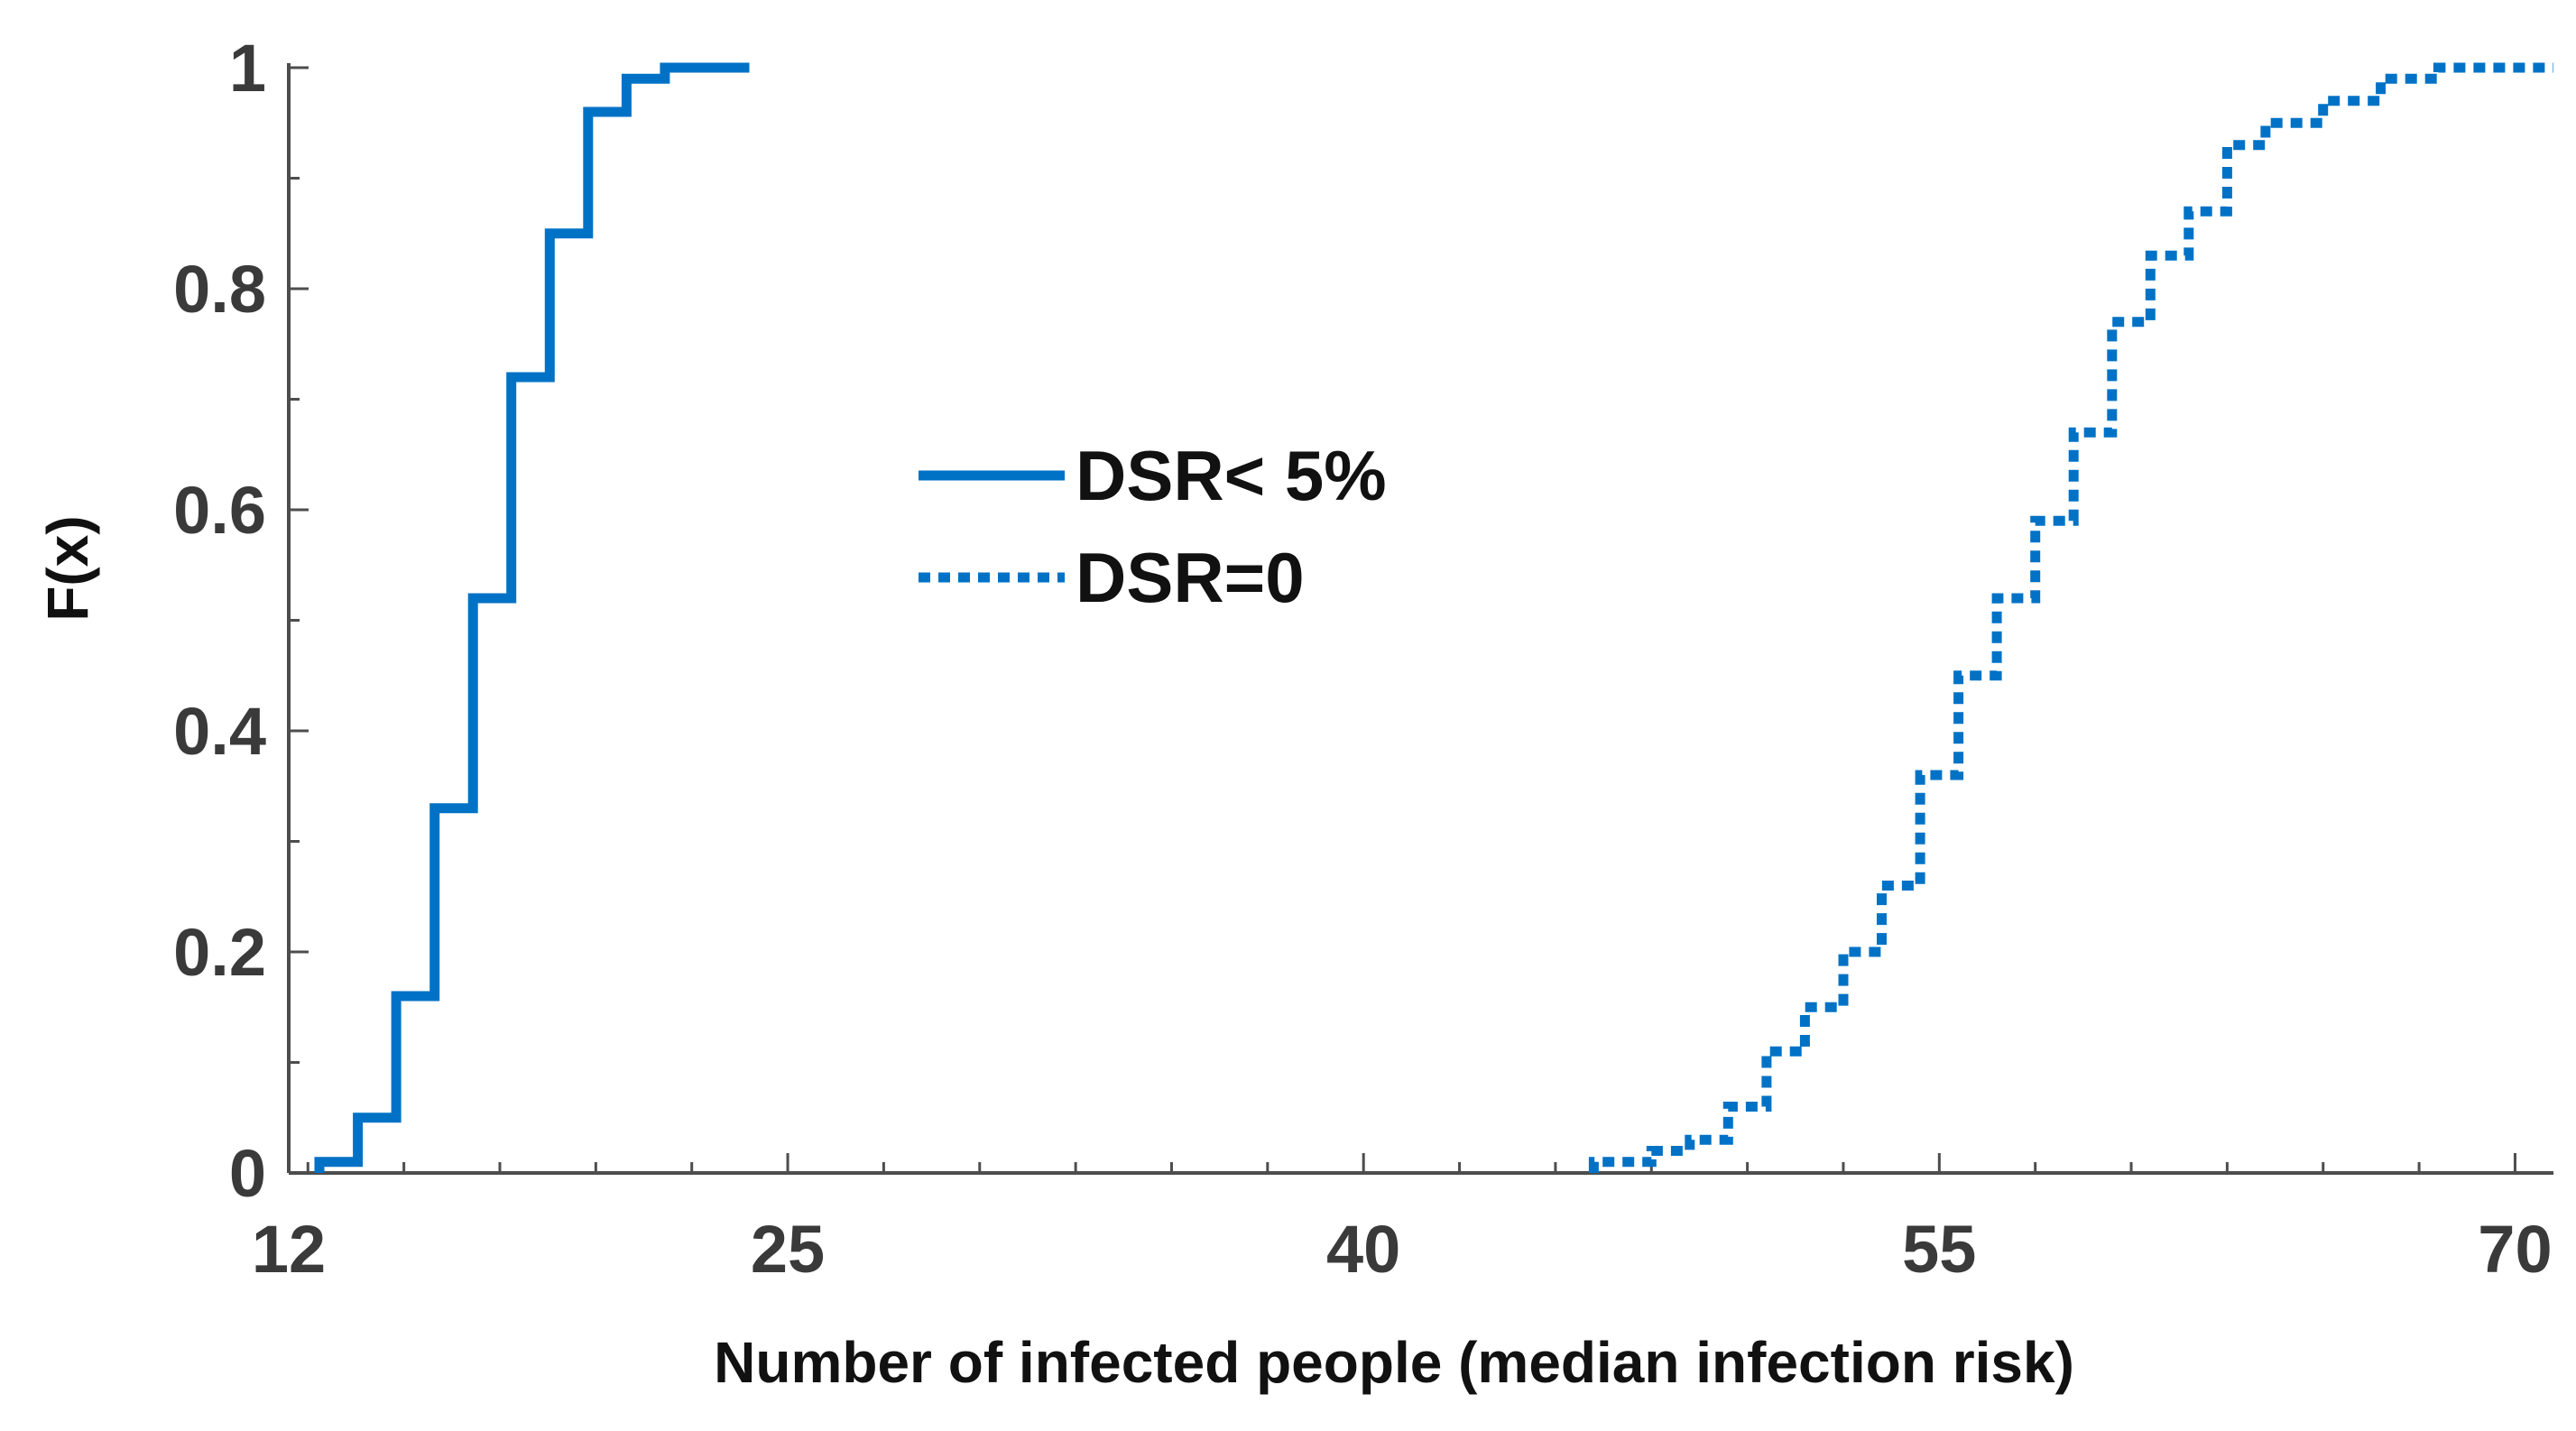 Image resolution: width=2576 pixels, height=1431 pixels. I want to click on y-tick-label: 0.4, so click(219, 732).